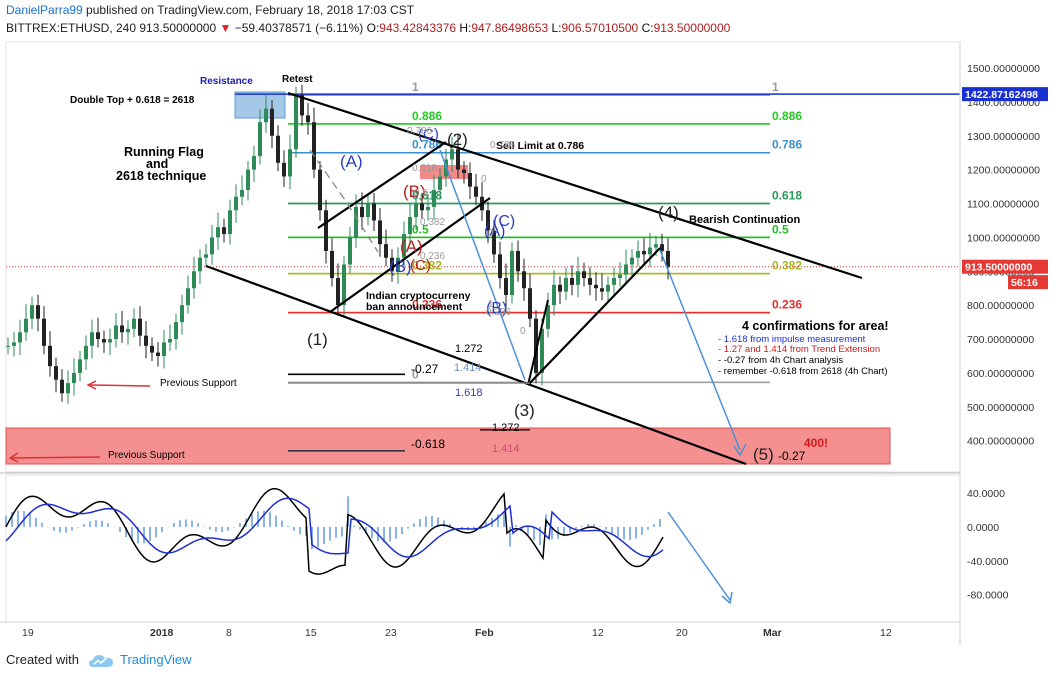  Describe the element at coordinates (157, 164) in the screenshot. I see `annotation-4: and` at that location.